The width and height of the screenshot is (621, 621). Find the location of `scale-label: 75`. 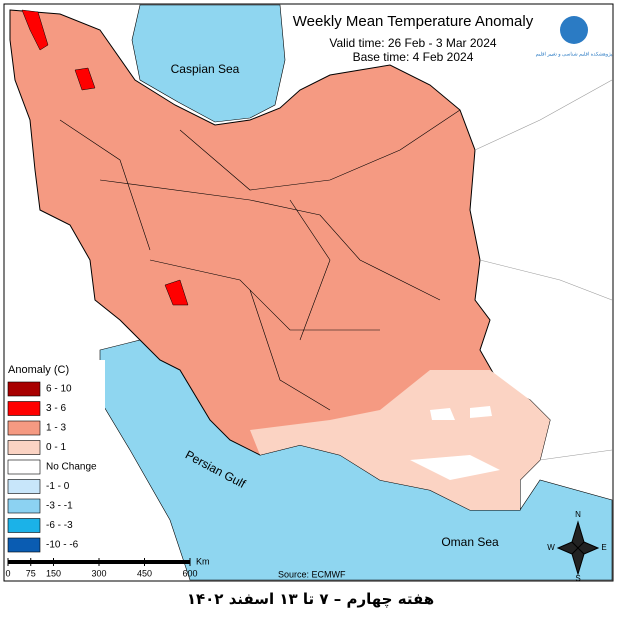

scale-label: 75 is located at coordinates (31, 573).